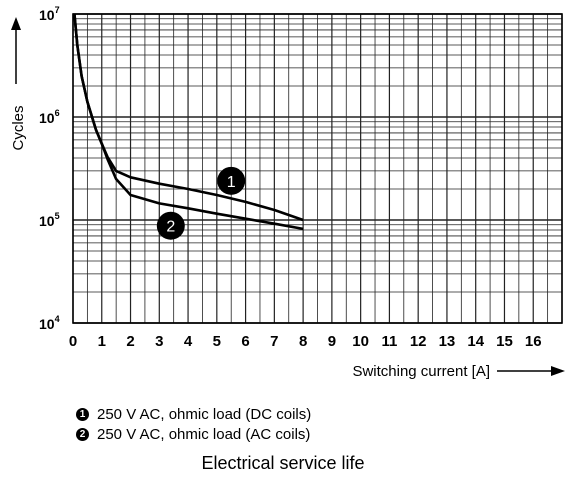 This screenshot has width=566, height=479. I want to click on x-tick-label: 13, so click(447, 341).